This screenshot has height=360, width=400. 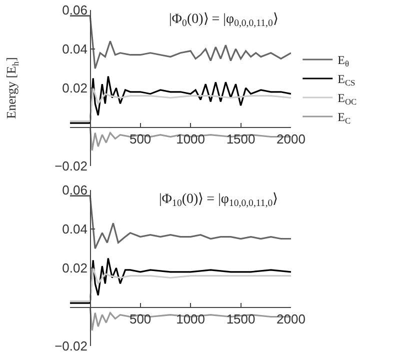 What do you see at coordinates (344, 118) in the screenshot?
I see `legend-label: E$_{C}$` at bounding box center [344, 118].